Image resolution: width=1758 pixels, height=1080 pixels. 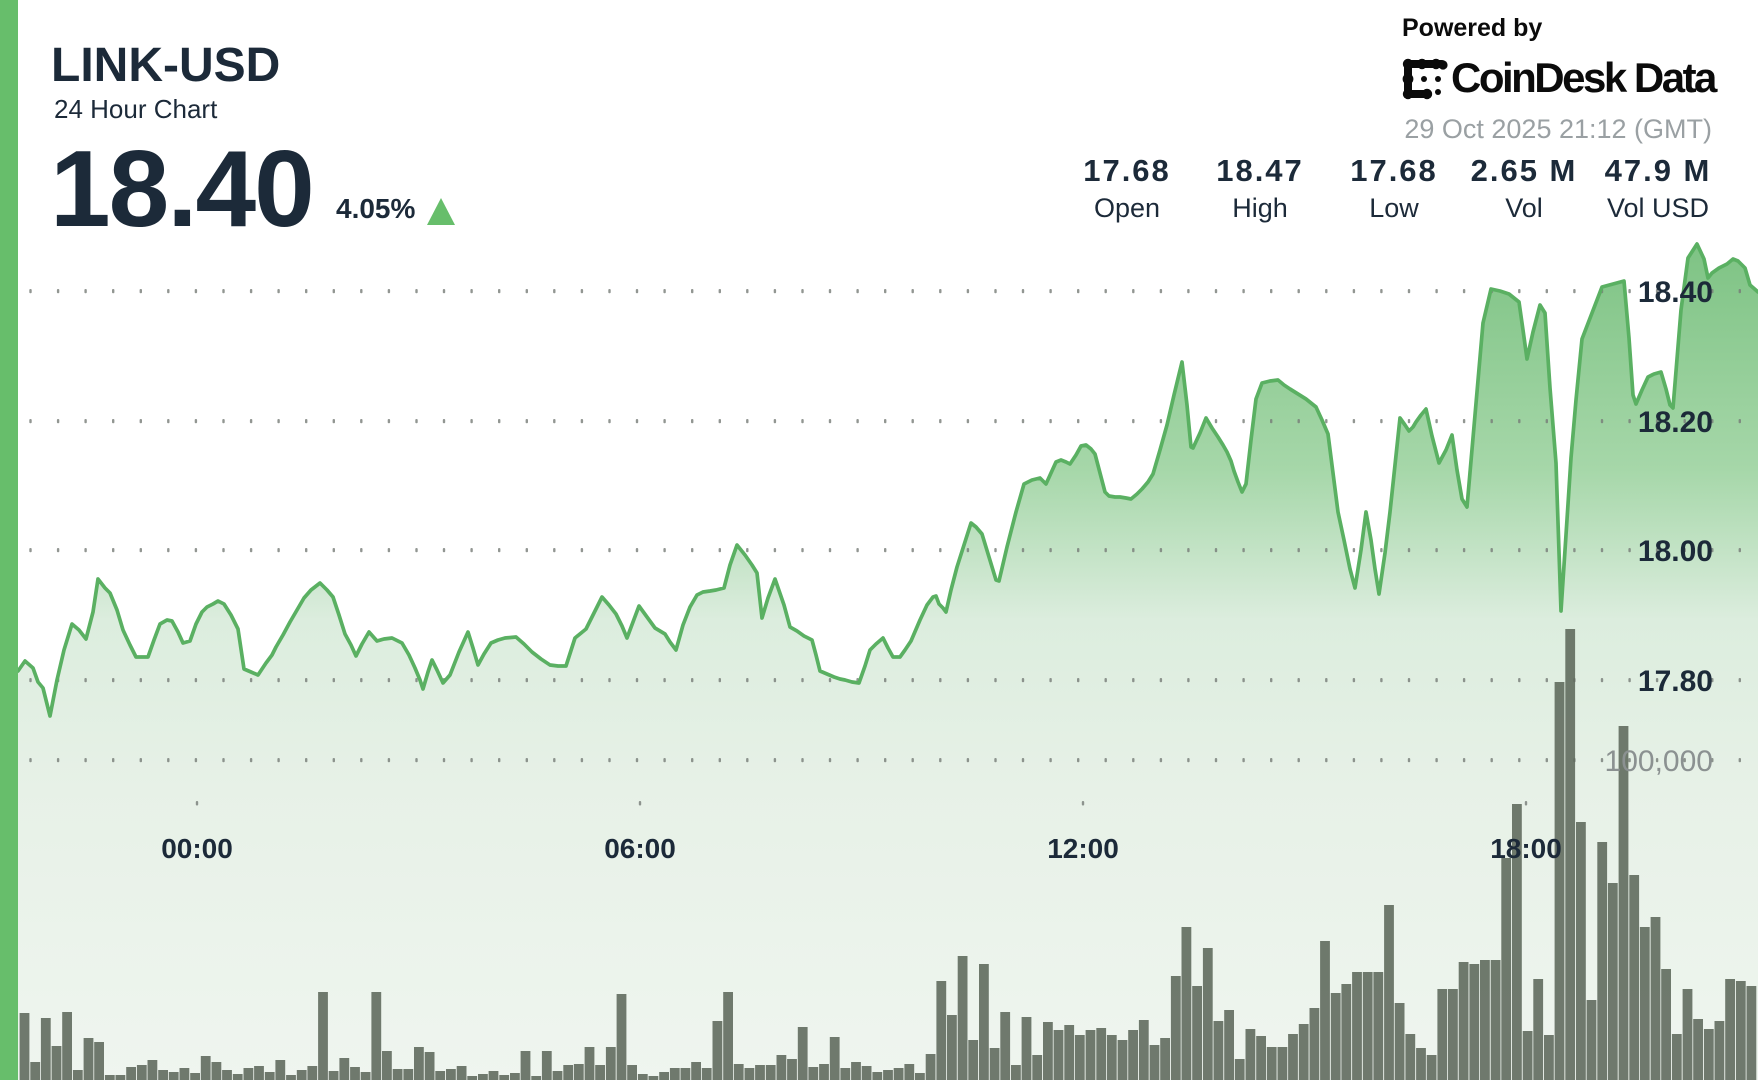 I want to click on svg-text: 06:00, so click(x=640, y=848).